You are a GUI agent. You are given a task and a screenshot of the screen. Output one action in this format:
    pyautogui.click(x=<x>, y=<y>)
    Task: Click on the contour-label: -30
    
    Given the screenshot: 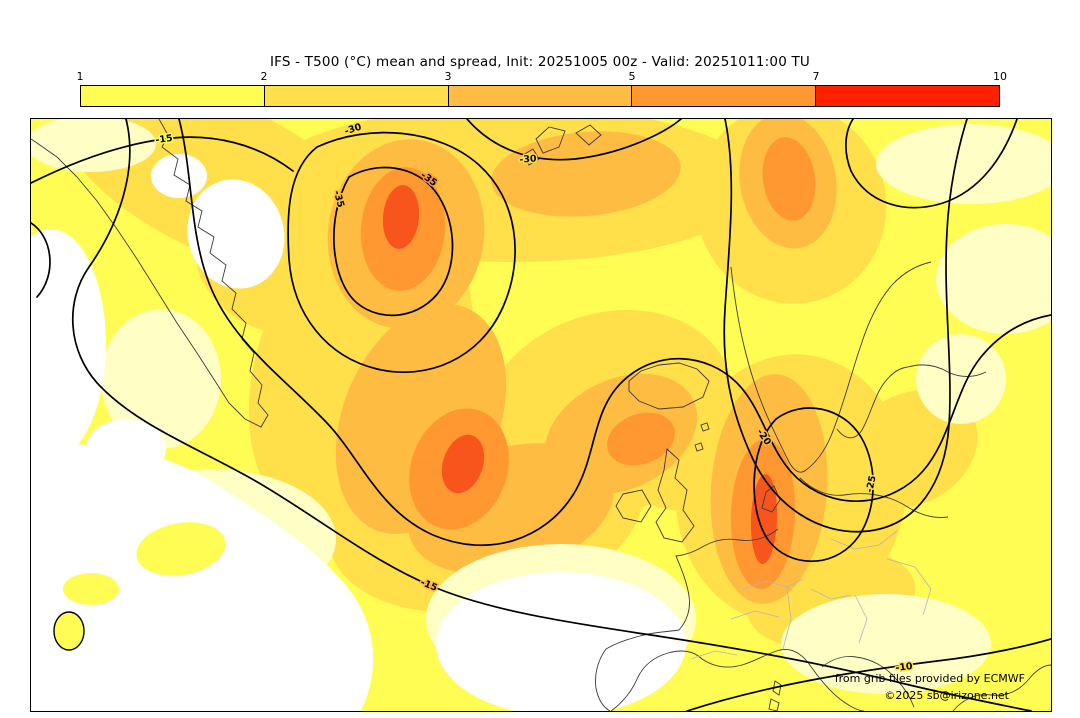 What is the action you would take?
    pyautogui.click(x=528, y=159)
    